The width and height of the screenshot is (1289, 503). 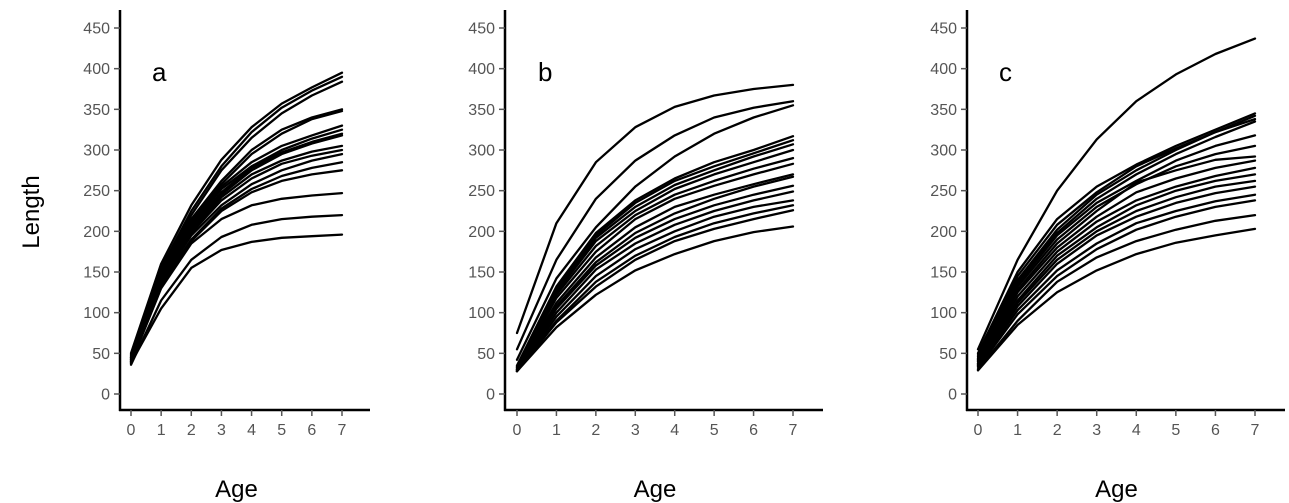 I want to click on panel-label: a, so click(x=159, y=72).